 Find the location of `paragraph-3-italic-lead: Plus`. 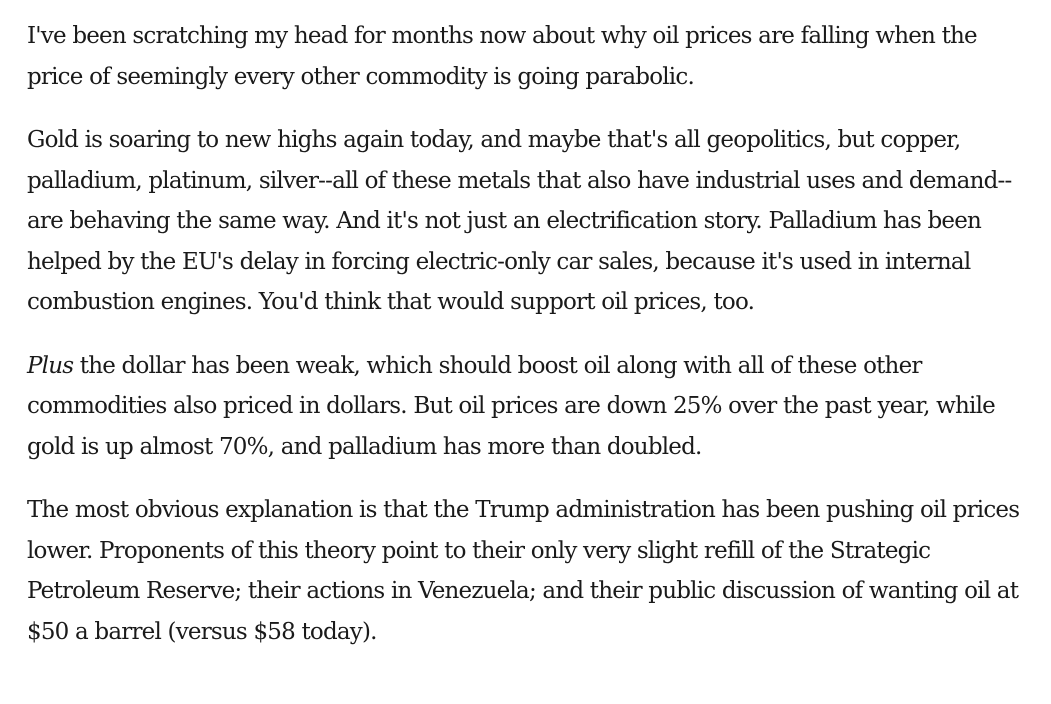

paragraph-3-italic-lead: Plus is located at coordinates (50, 365).